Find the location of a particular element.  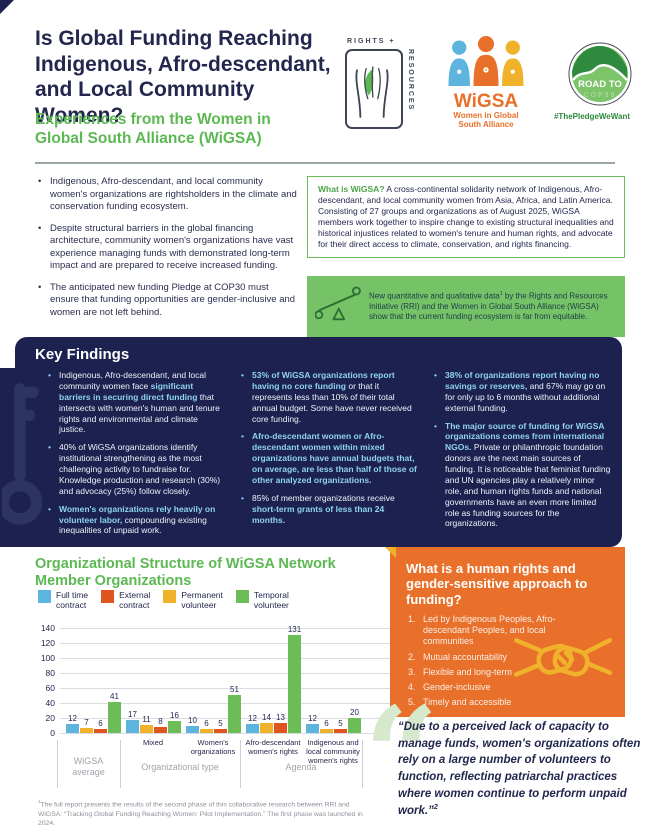

group-label: Agenda is located at coordinates (301, 767).